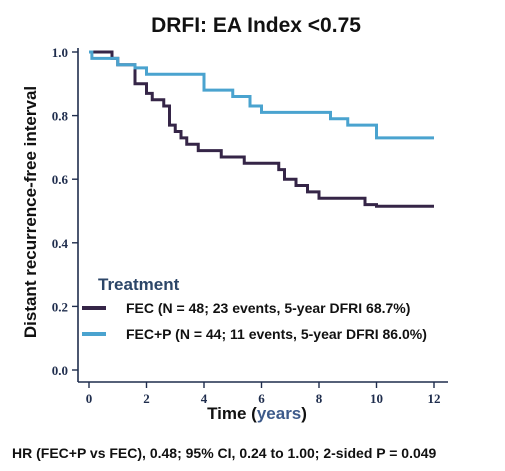 Image resolution: width=505 pixels, height=471 pixels. What do you see at coordinates (434, 398) in the screenshot?
I see `x-tick-label: 12` at bounding box center [434, 398].